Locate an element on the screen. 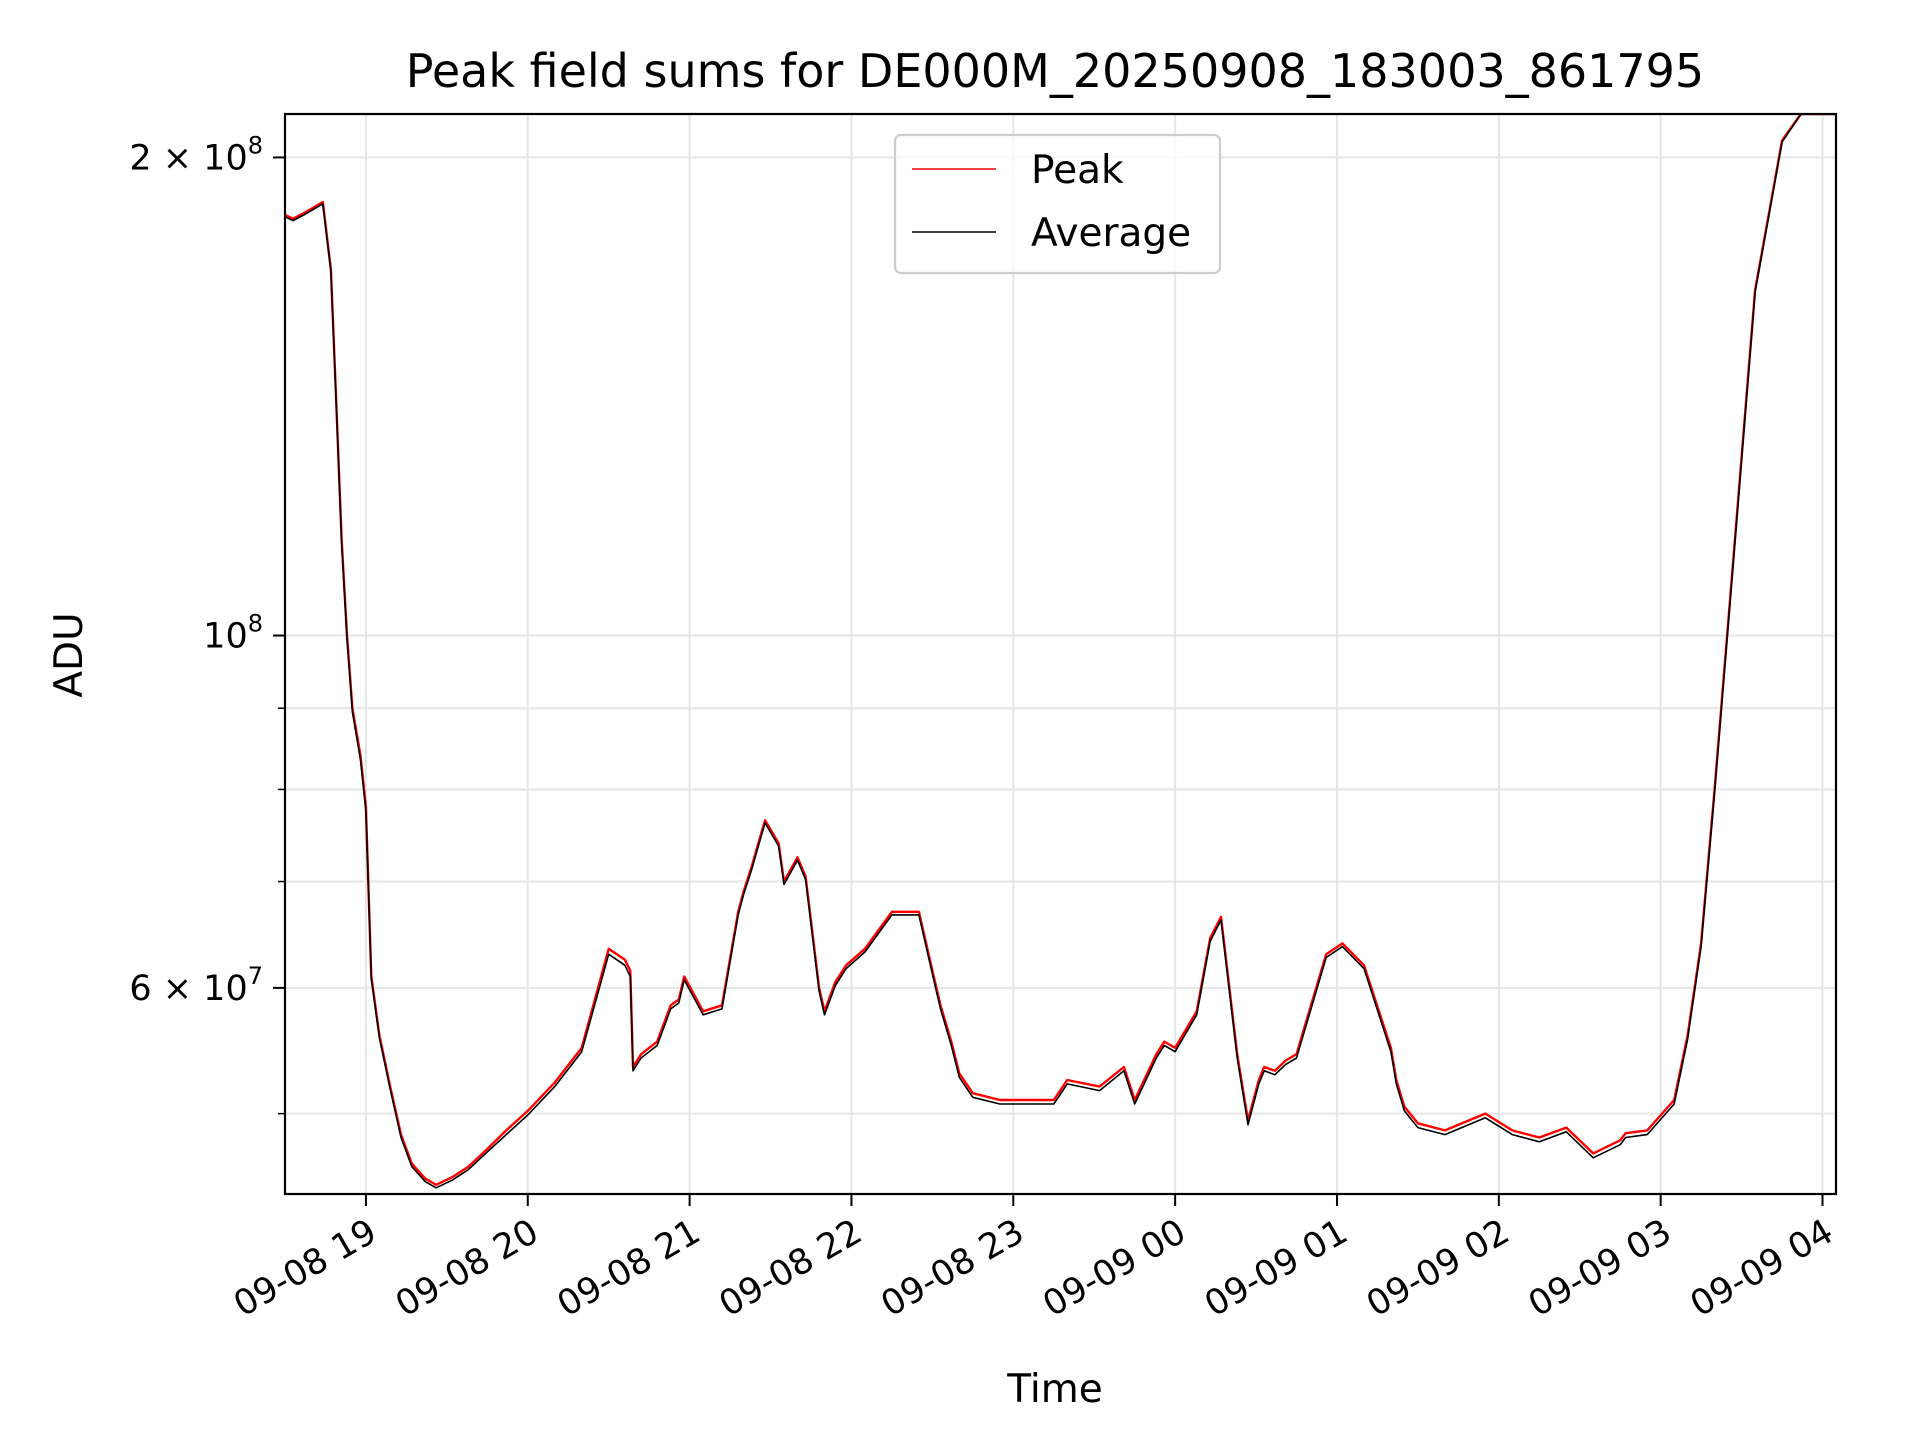  y-tick-label: 6 × 107 is located at coordinates (196, 985).